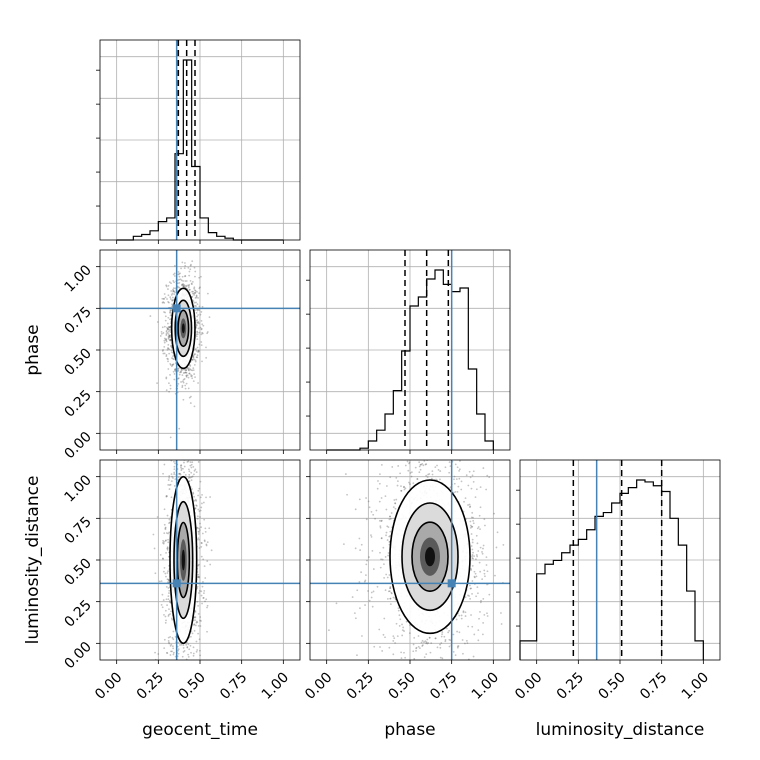 Image resolution: width=760 pixels, height=760 pixels. Describe the element at coordinates (191, 686) in the screenshot. I see `x-tick-label: 0.50` at that location.